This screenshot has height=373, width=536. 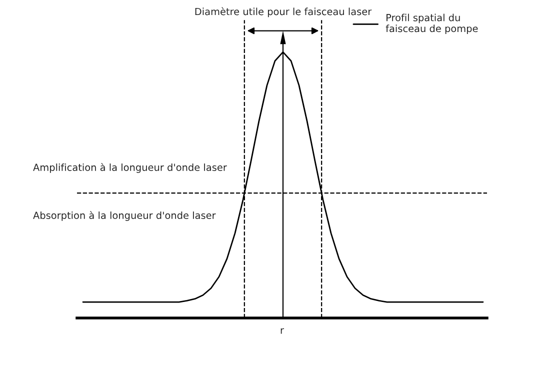 I want to click on annotation: Absorption à la longueur d'onde laser, so click(x=124, y=216).